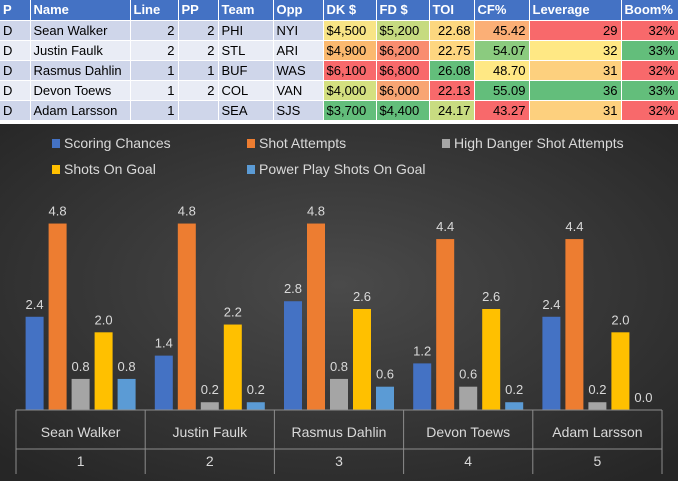  What do you see at coordinates (209, 406) in the screenshot?
I see `bar-high-danger-shot-attempts-justin-faulk` at bounding box center [209, 406].